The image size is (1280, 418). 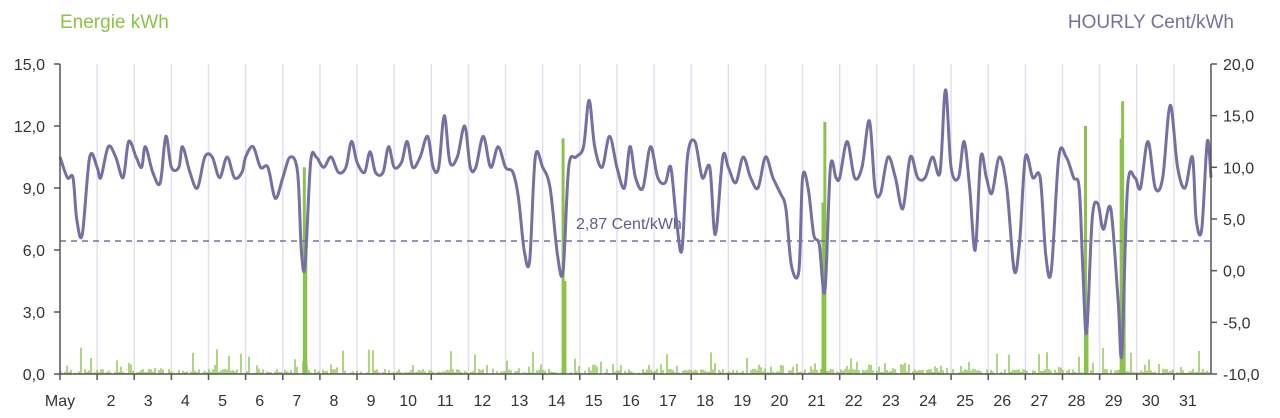 What do you see at coordinates (1237, 323) in the screenshot?
I see `right-tick-label: -5,0` at bounding box center [1237, 323].